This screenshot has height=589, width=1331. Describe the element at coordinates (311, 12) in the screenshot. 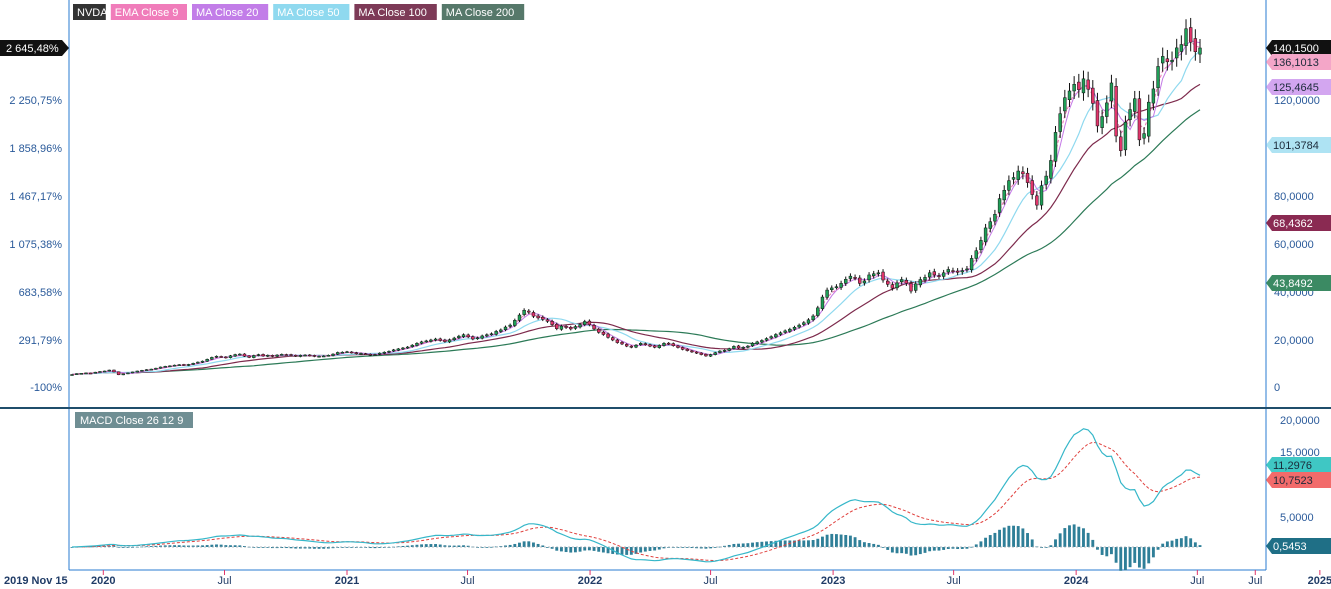

I see `legend-item: MA Close 50` at that location.